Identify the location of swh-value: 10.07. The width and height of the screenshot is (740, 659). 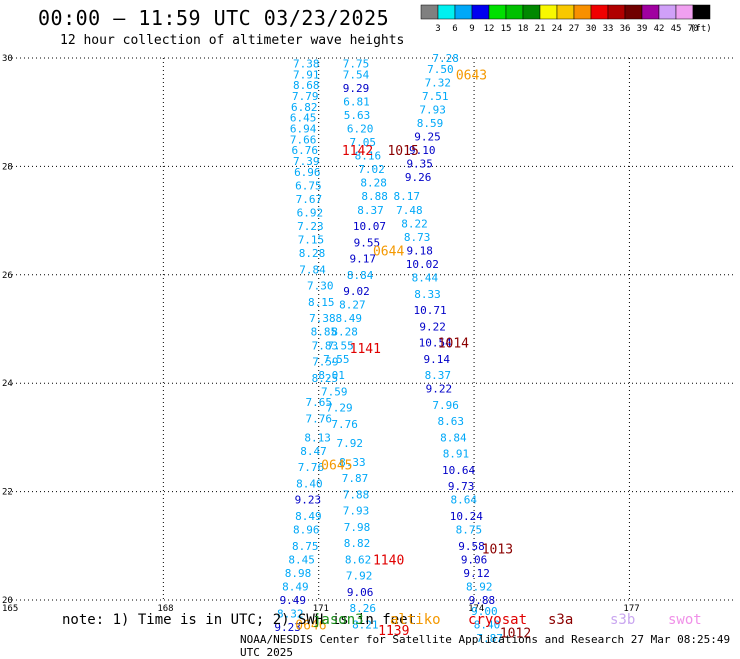
(369, 226).